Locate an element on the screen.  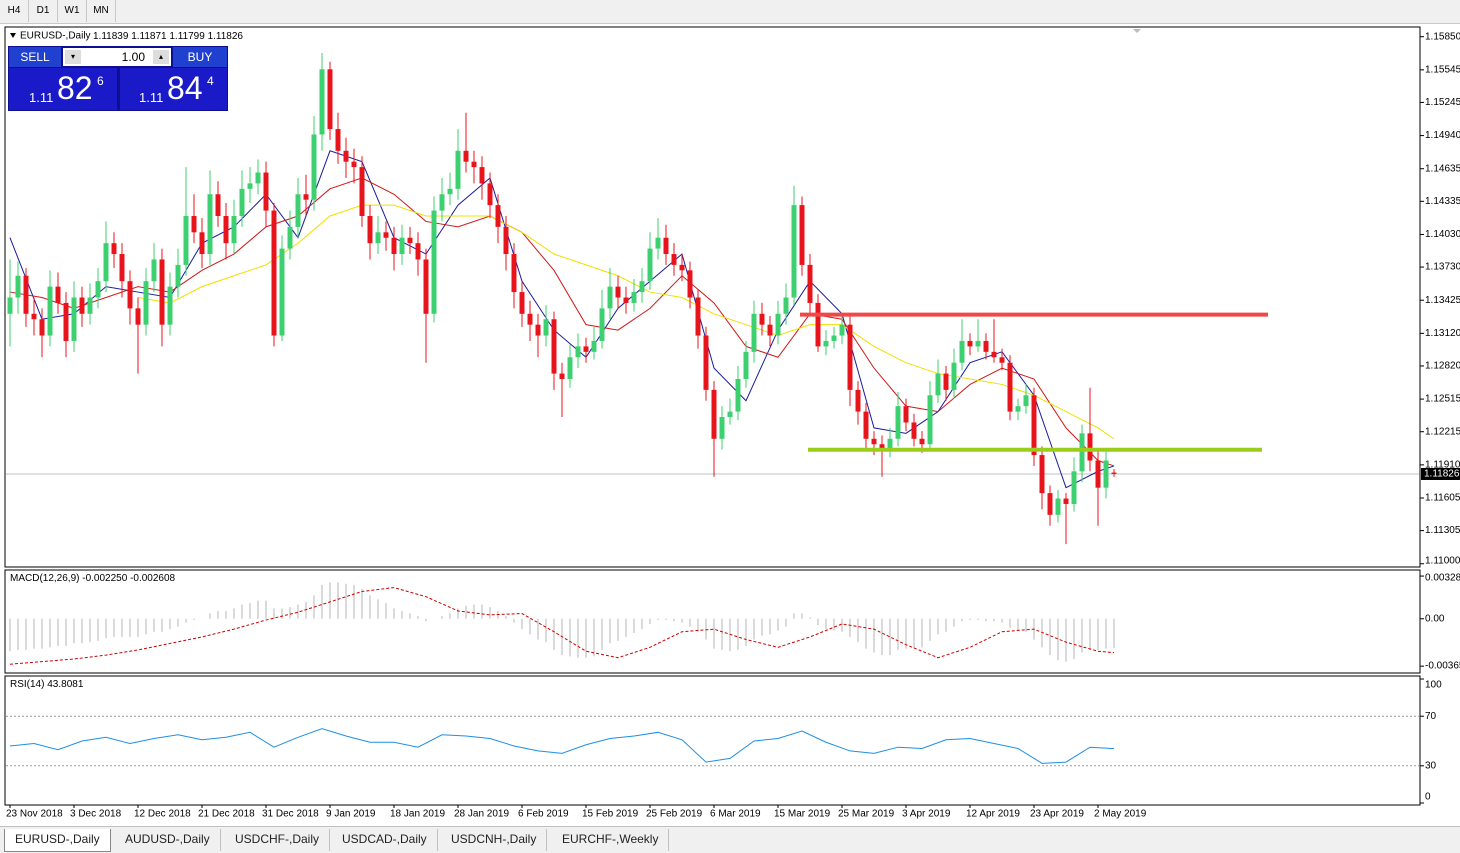
price-prefix: 1.11 is located at coordinates (41, 97).